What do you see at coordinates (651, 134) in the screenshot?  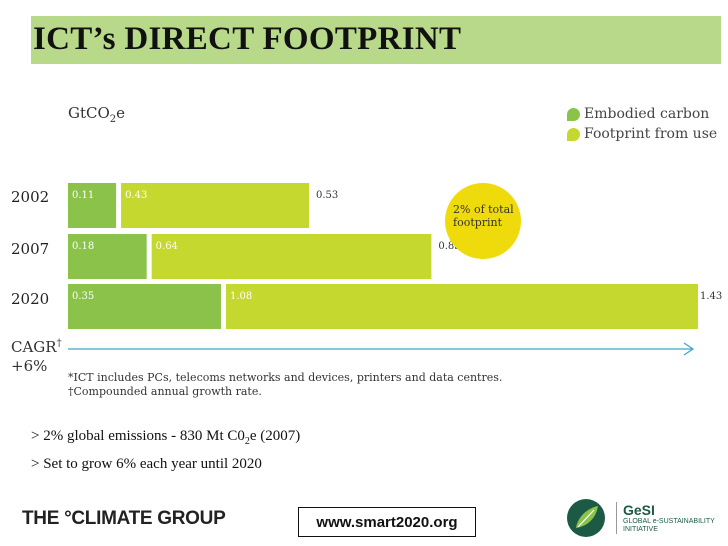 I see `legend-label-use: Footprint from use` at bounding box center [651, 134].